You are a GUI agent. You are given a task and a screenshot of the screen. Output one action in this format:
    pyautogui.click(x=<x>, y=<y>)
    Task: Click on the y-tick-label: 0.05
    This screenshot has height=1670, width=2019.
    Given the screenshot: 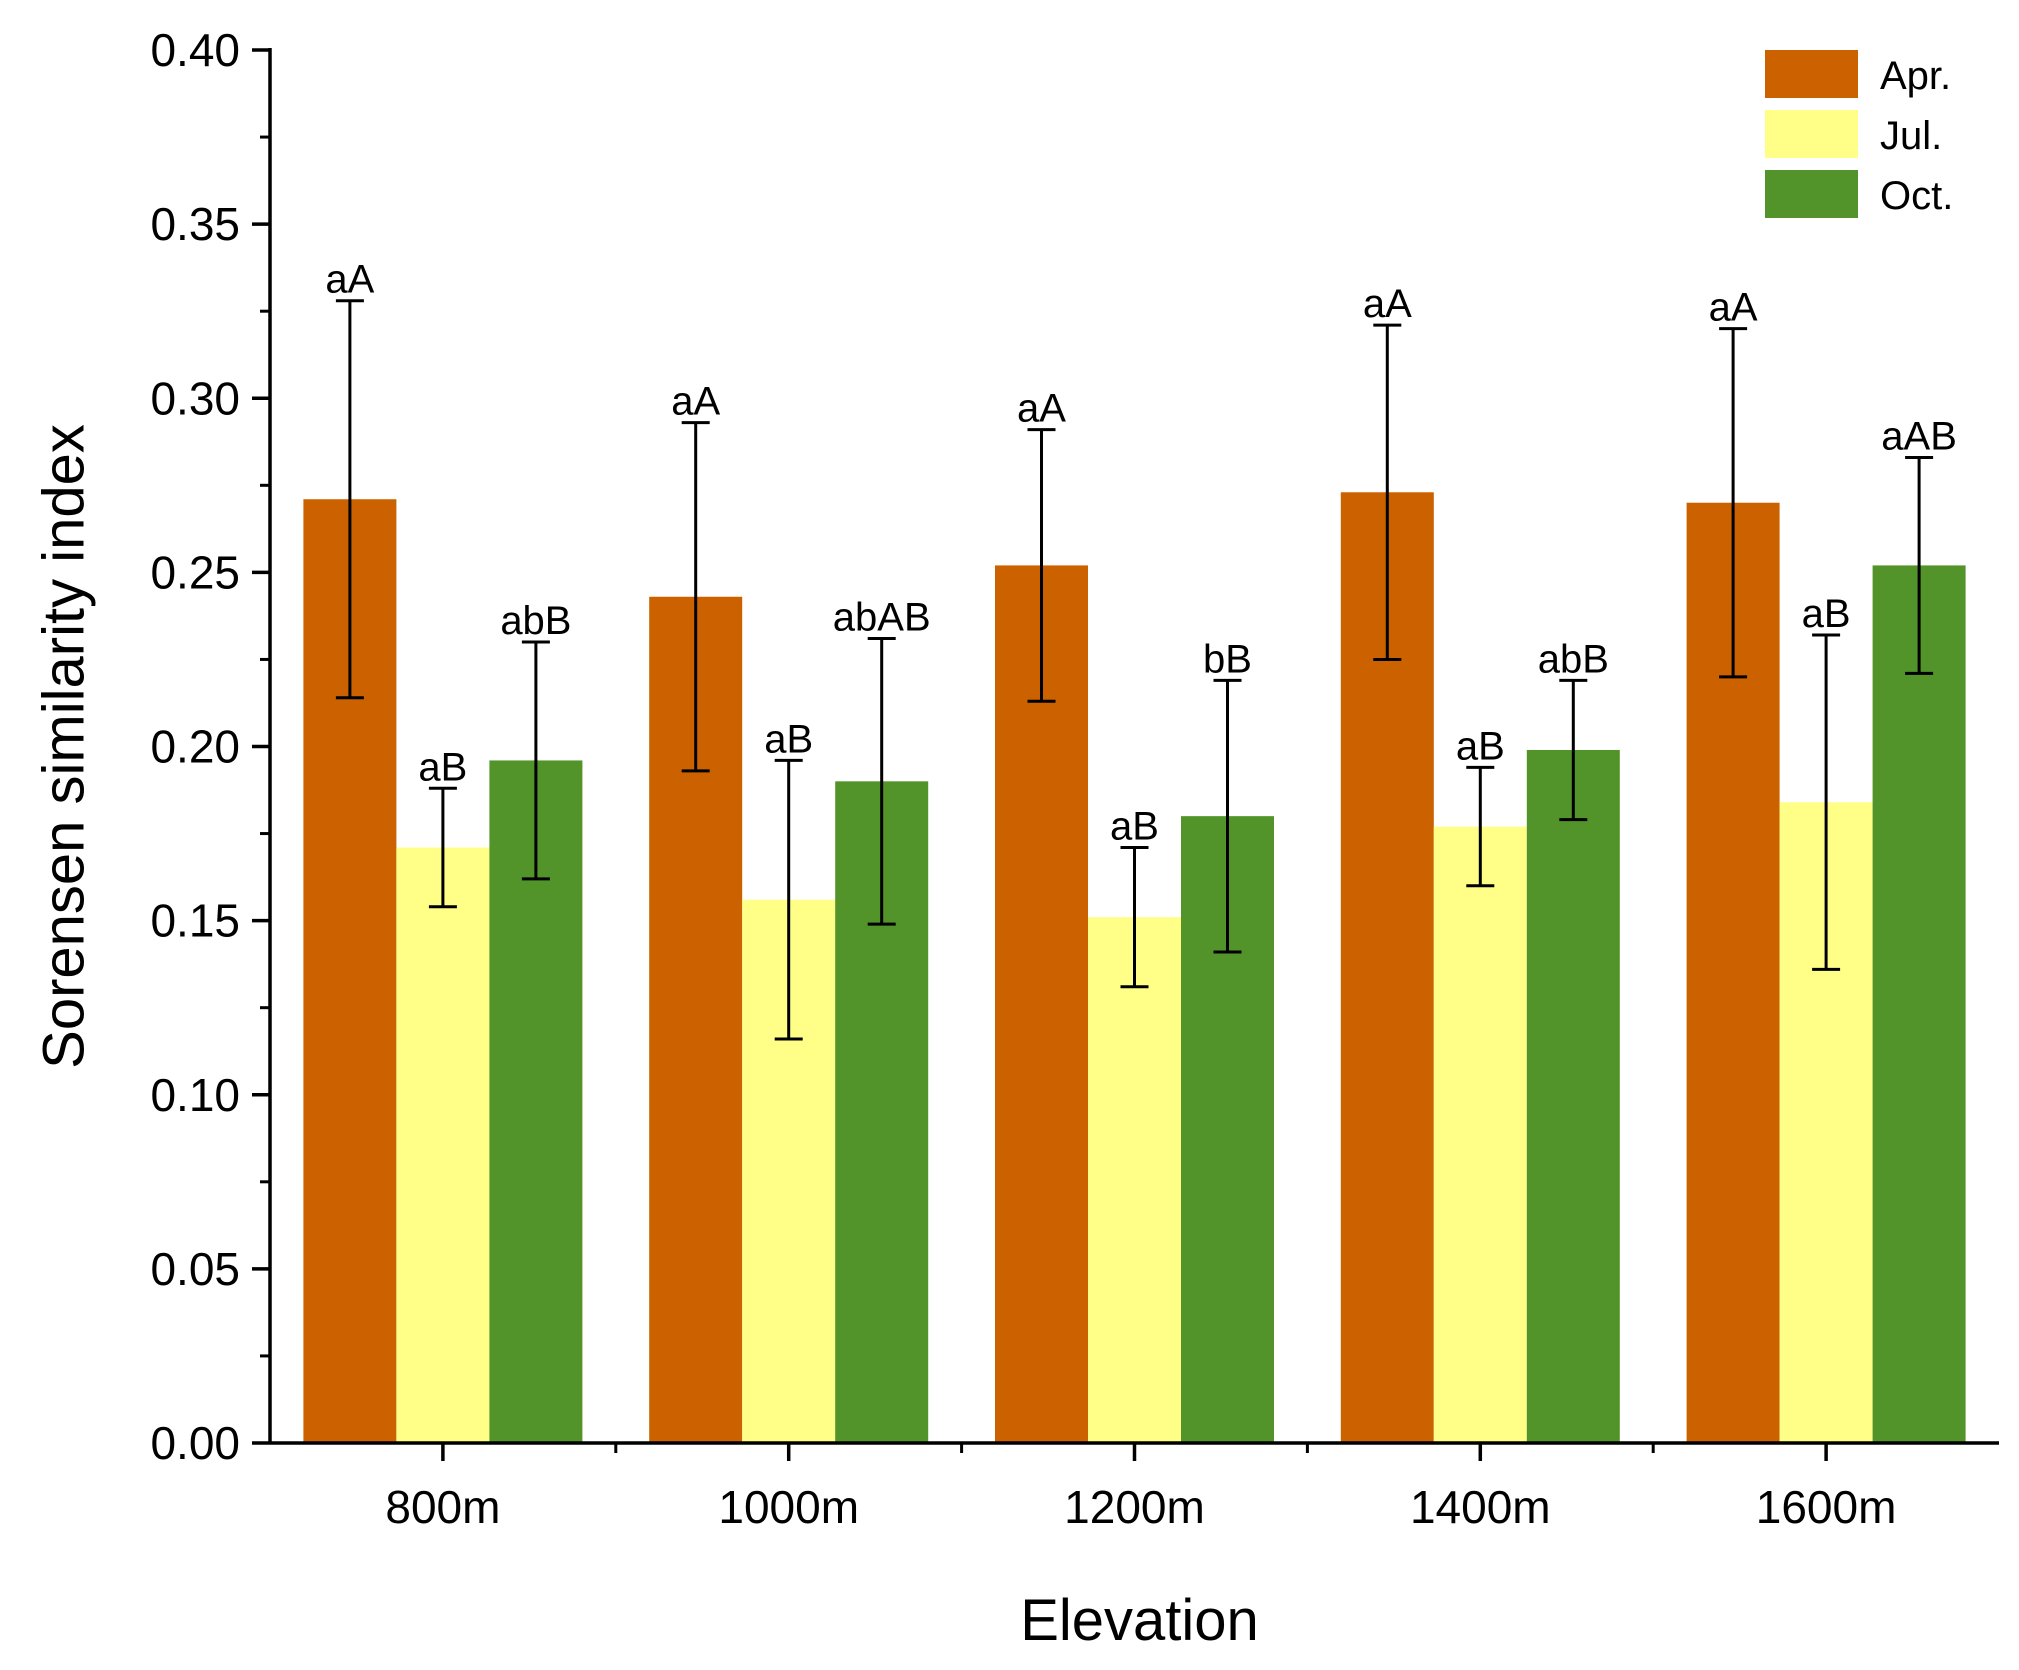 What is the action you would take?
    pyautogui.click(x=195, y=1269)
    